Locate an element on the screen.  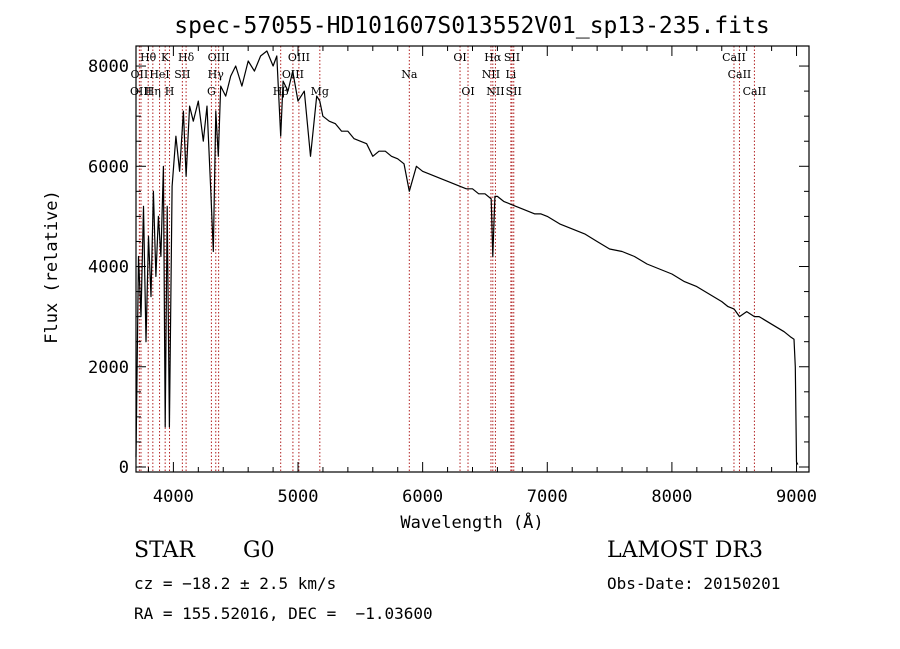
x-tick-label-0: 4000 is located at coordinates (173, 497).